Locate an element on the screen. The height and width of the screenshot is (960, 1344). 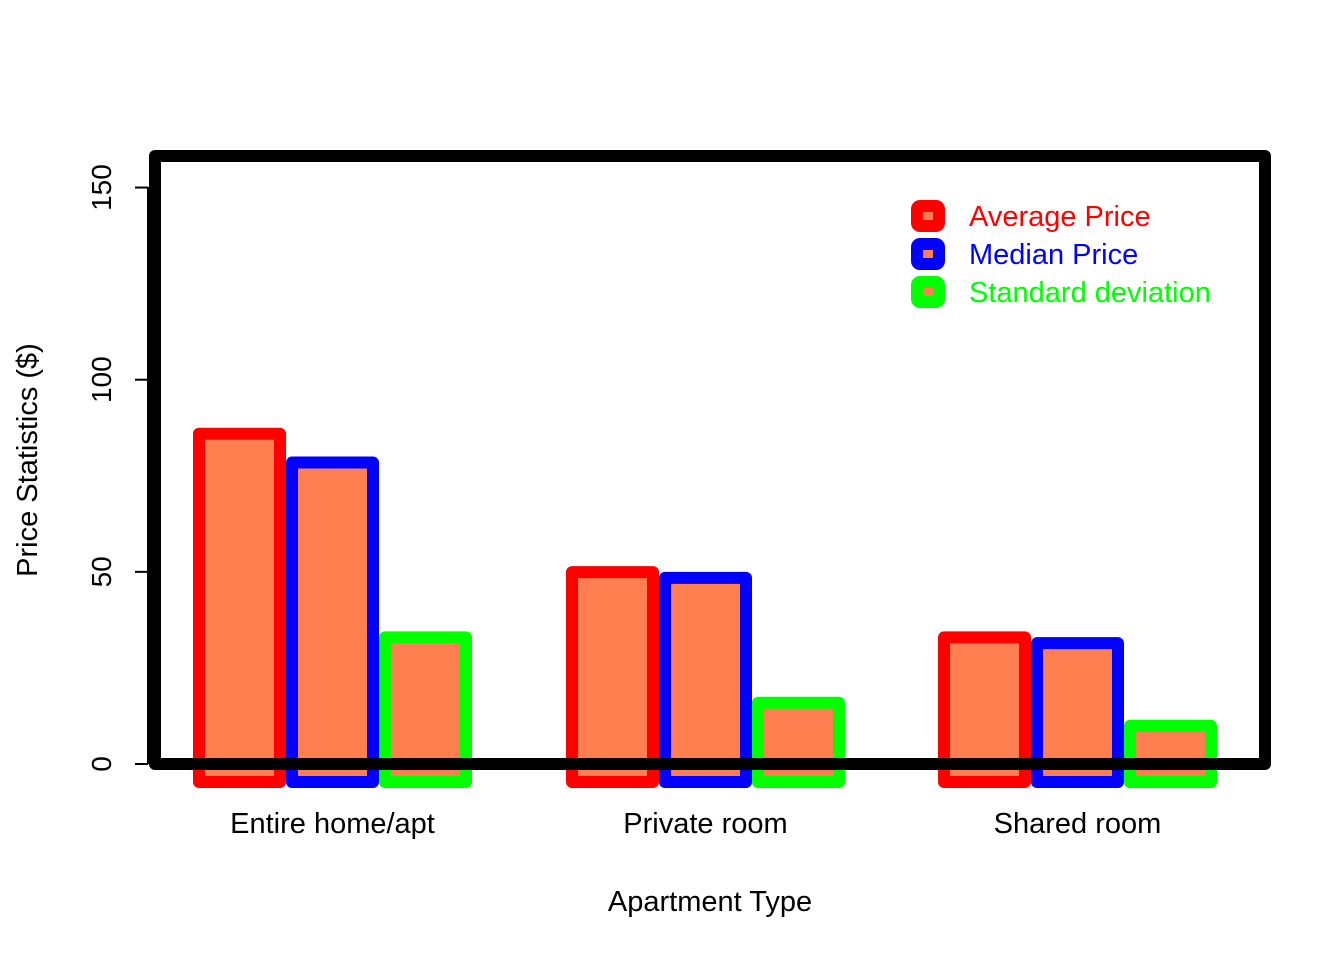
y-tick-label: 50 is located at coordinates (101, 571).